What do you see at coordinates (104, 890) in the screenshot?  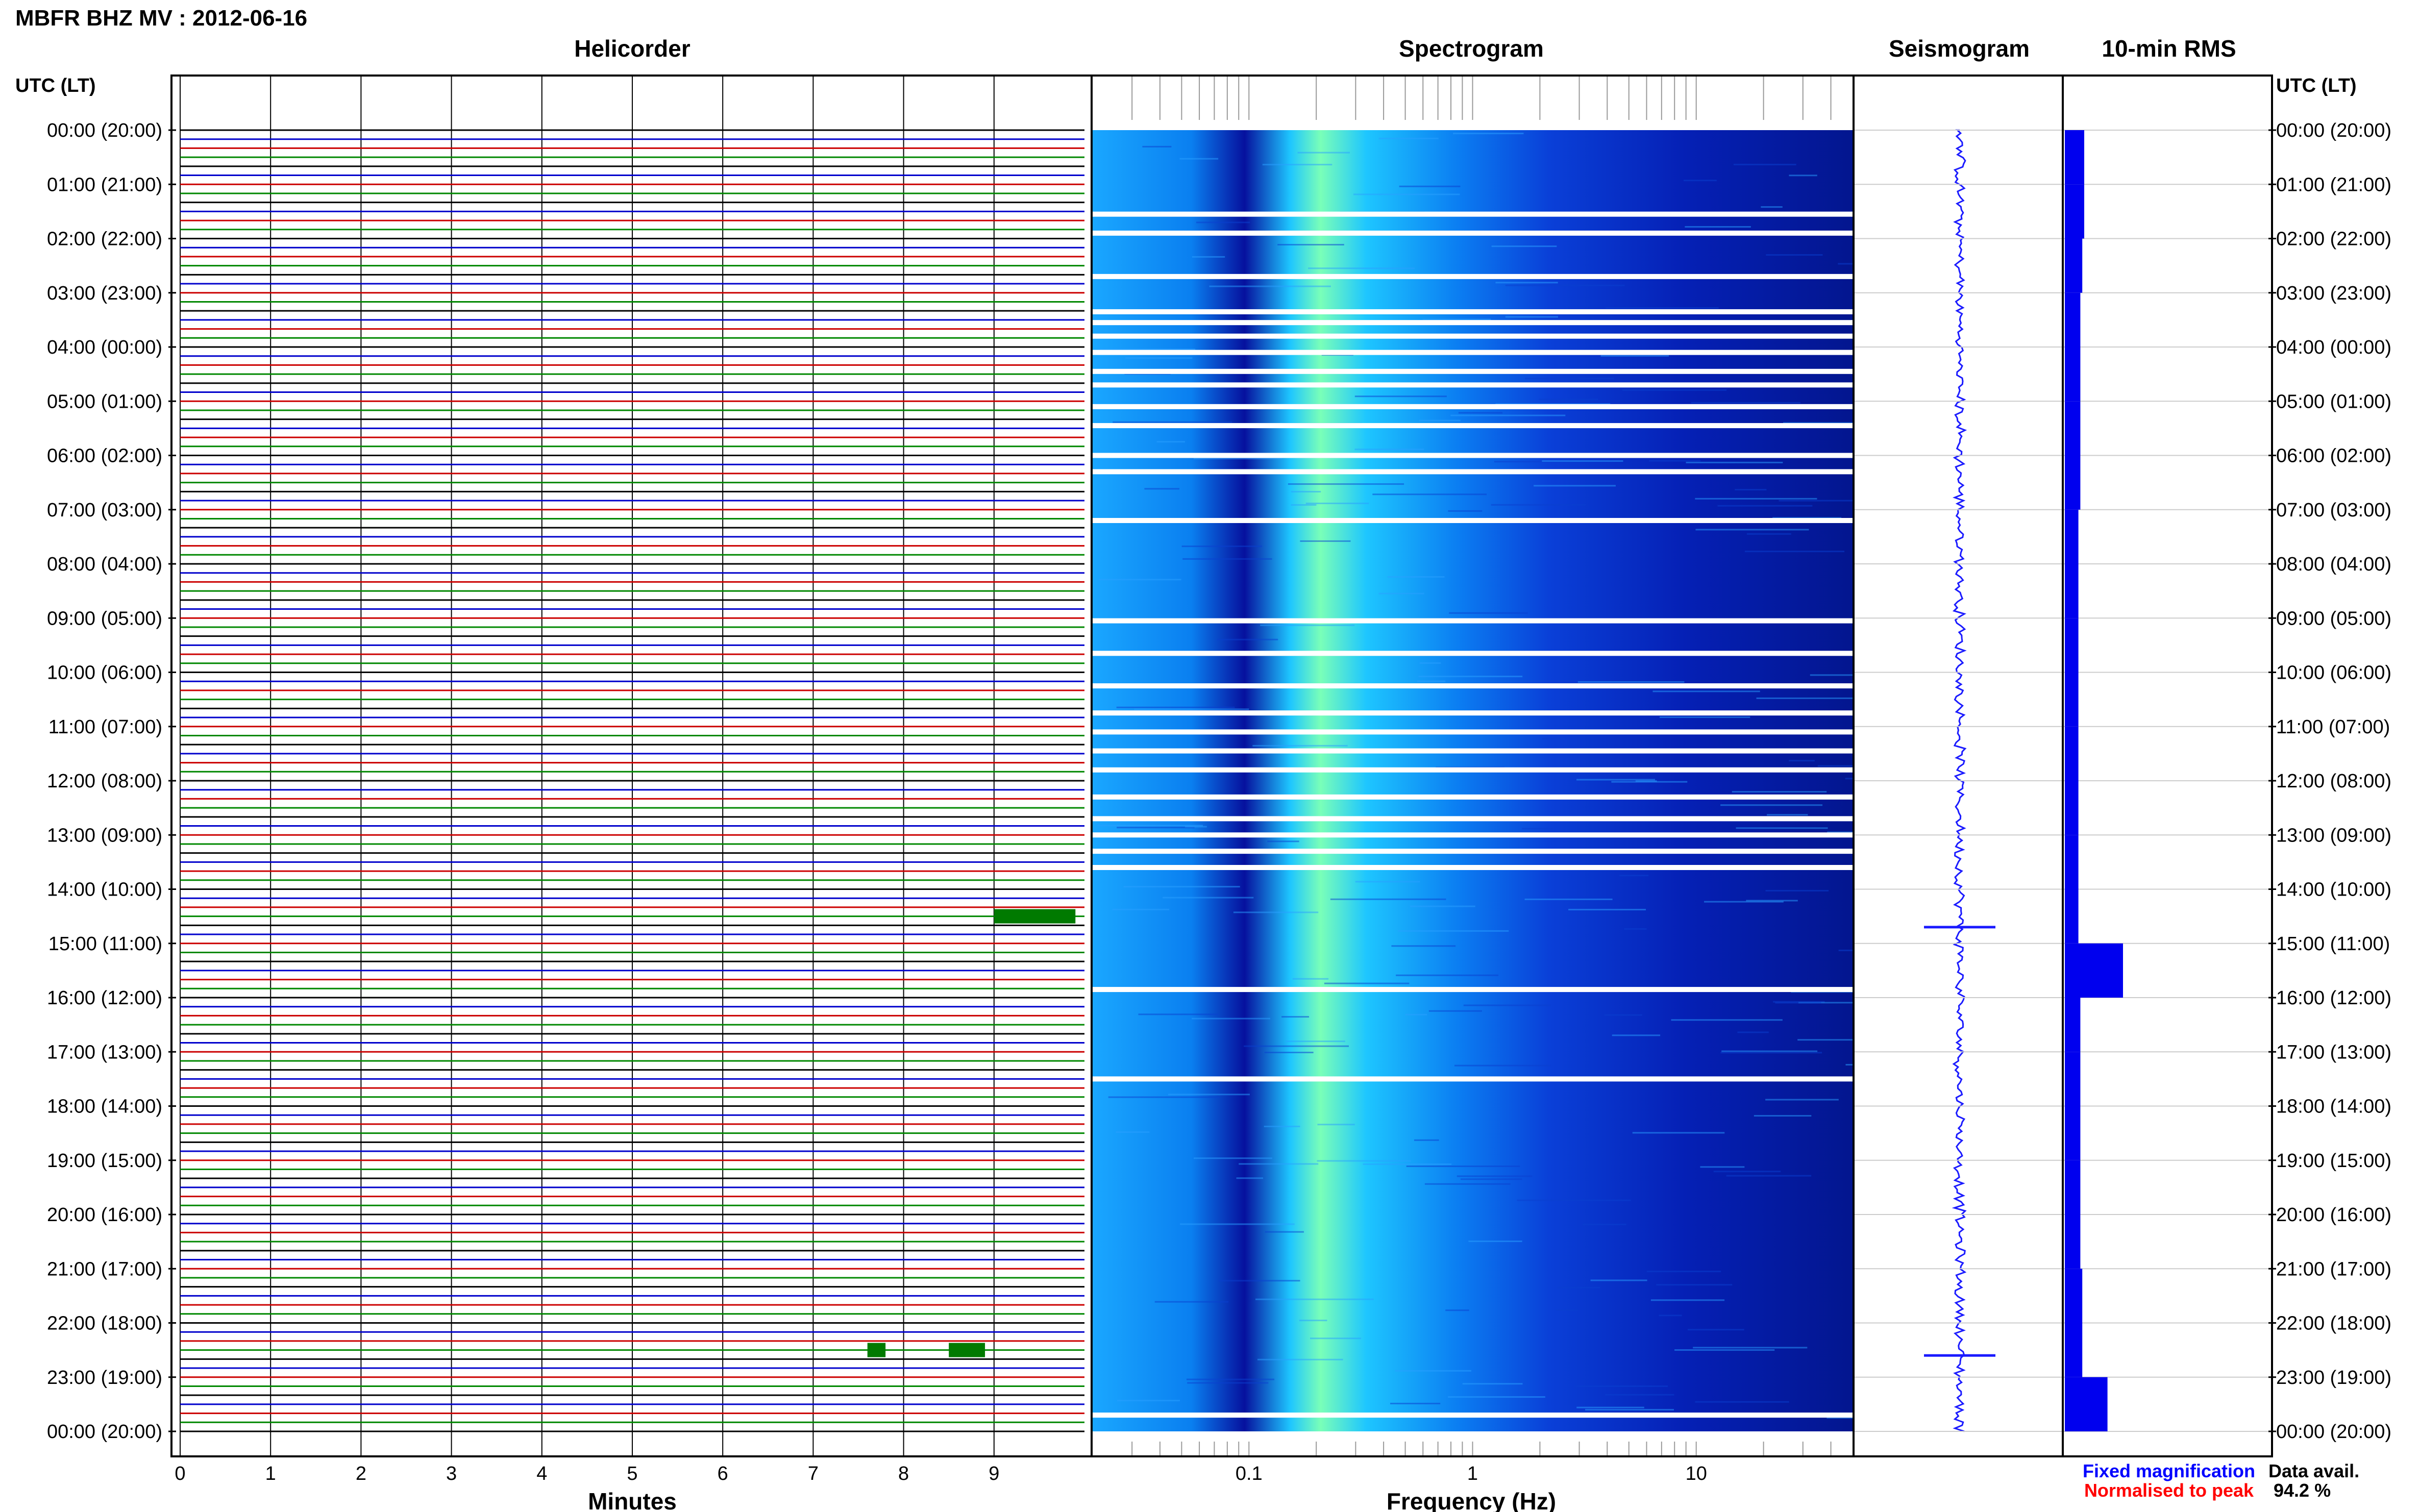 I see `y-tick-label-left: 14:00 (10:00)` at bounding box center [104, 890].